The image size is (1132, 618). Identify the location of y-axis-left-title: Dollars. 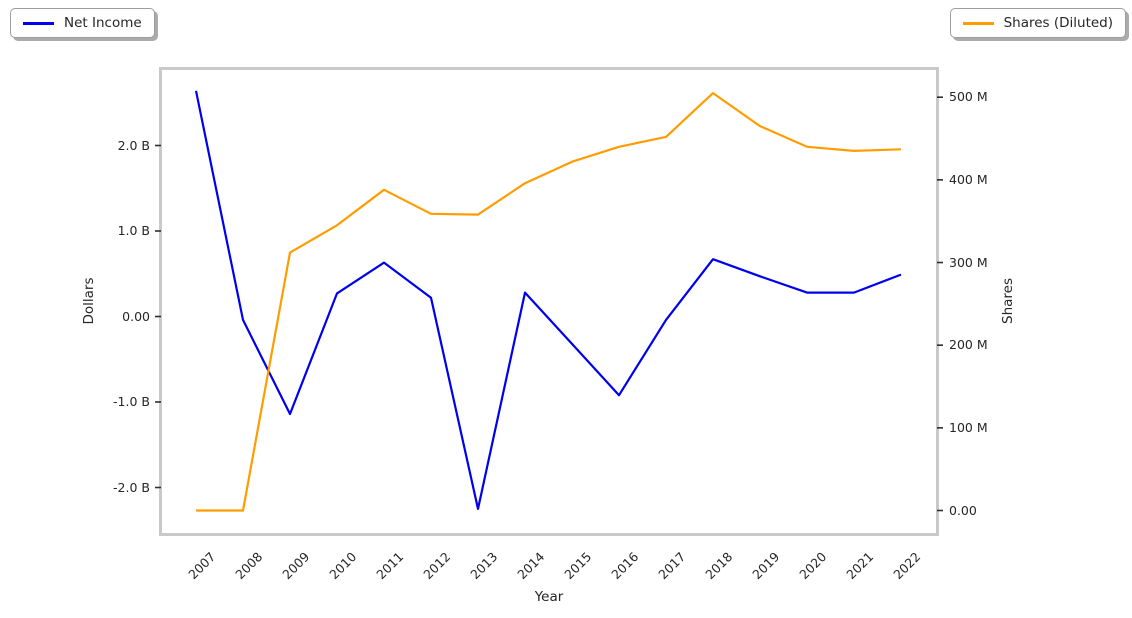
(89, 301).